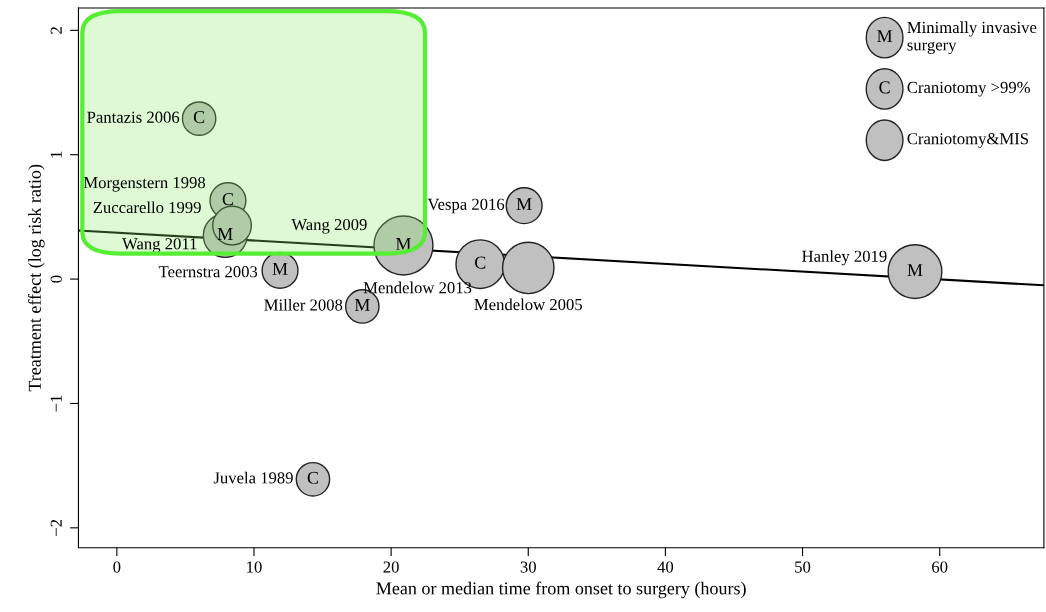 The image size is (1046, 612). Describe the element at coordinates (968, 89) in the screenshot. I see `annotation: Craniotomy >99%` at that location.